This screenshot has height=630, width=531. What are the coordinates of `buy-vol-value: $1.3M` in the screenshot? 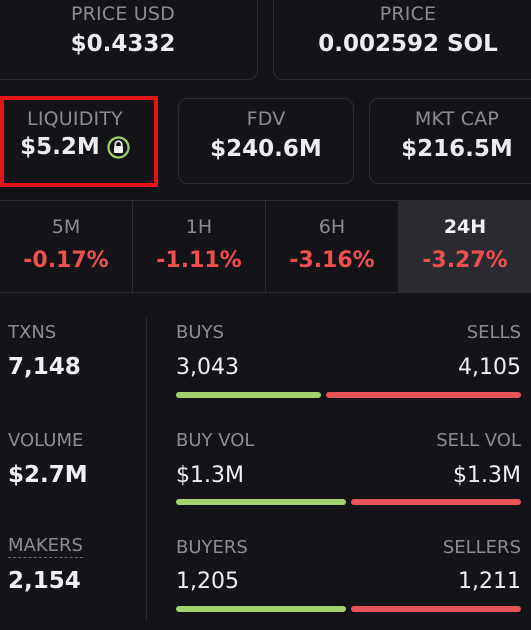 It's located at (210, 475).